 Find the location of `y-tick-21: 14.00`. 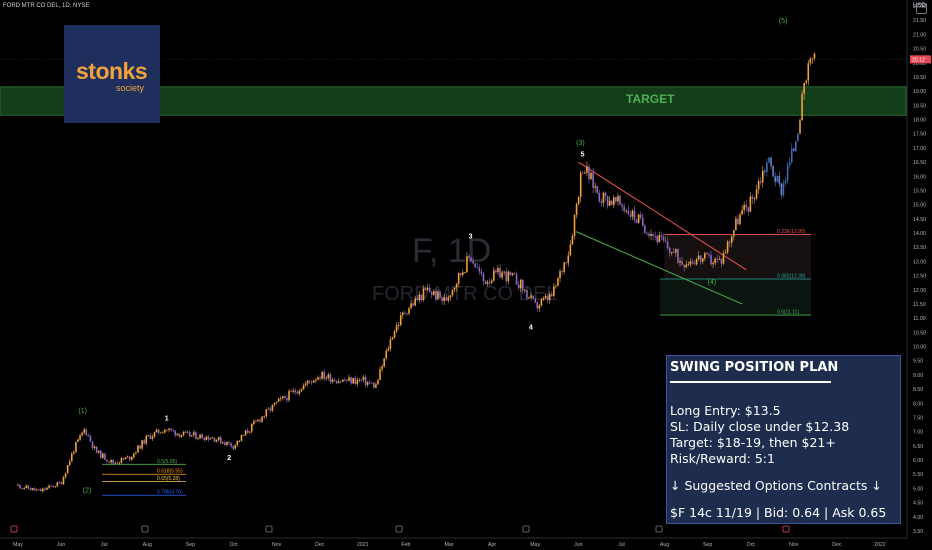

y-tick-21: 14.00 is located at coordinates (919, 234).